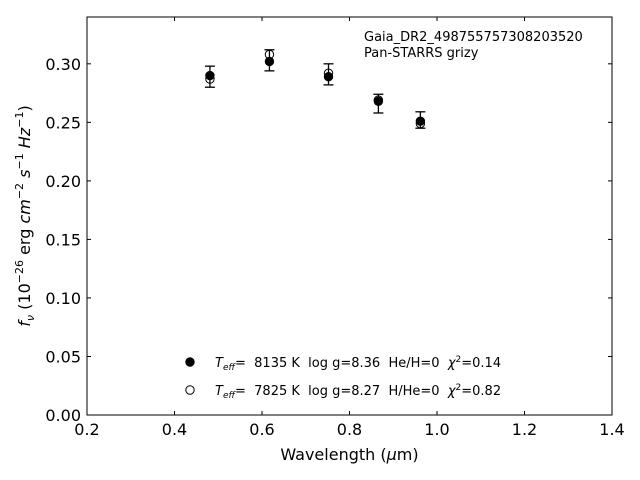 The image size is (640, 480). I want to click on y-tick-label: 0.05, so click(63, 356).